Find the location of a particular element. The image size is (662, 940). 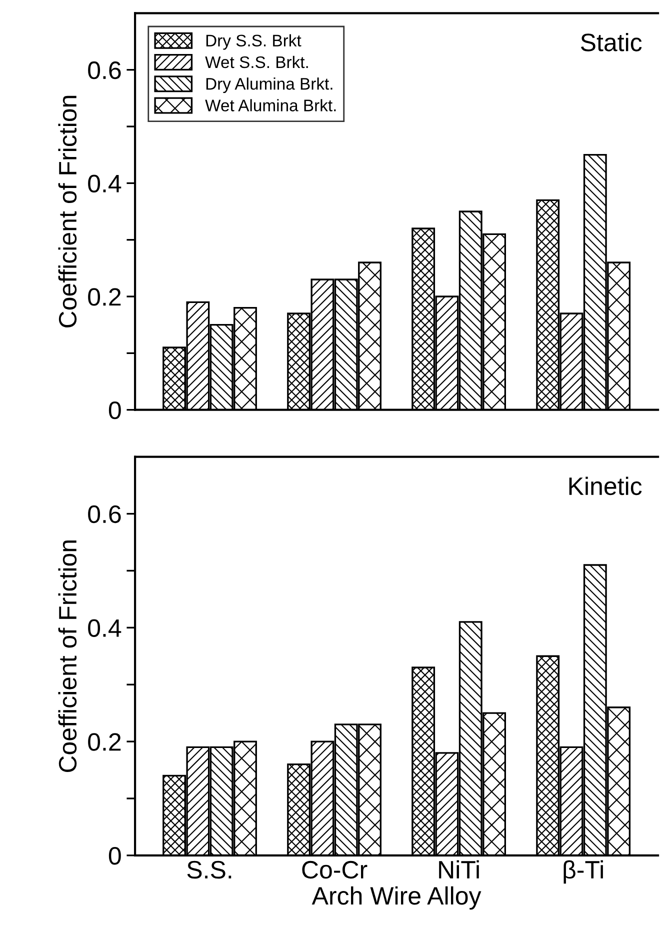

annotation: Kinetic is located at coordinates (605, 486).